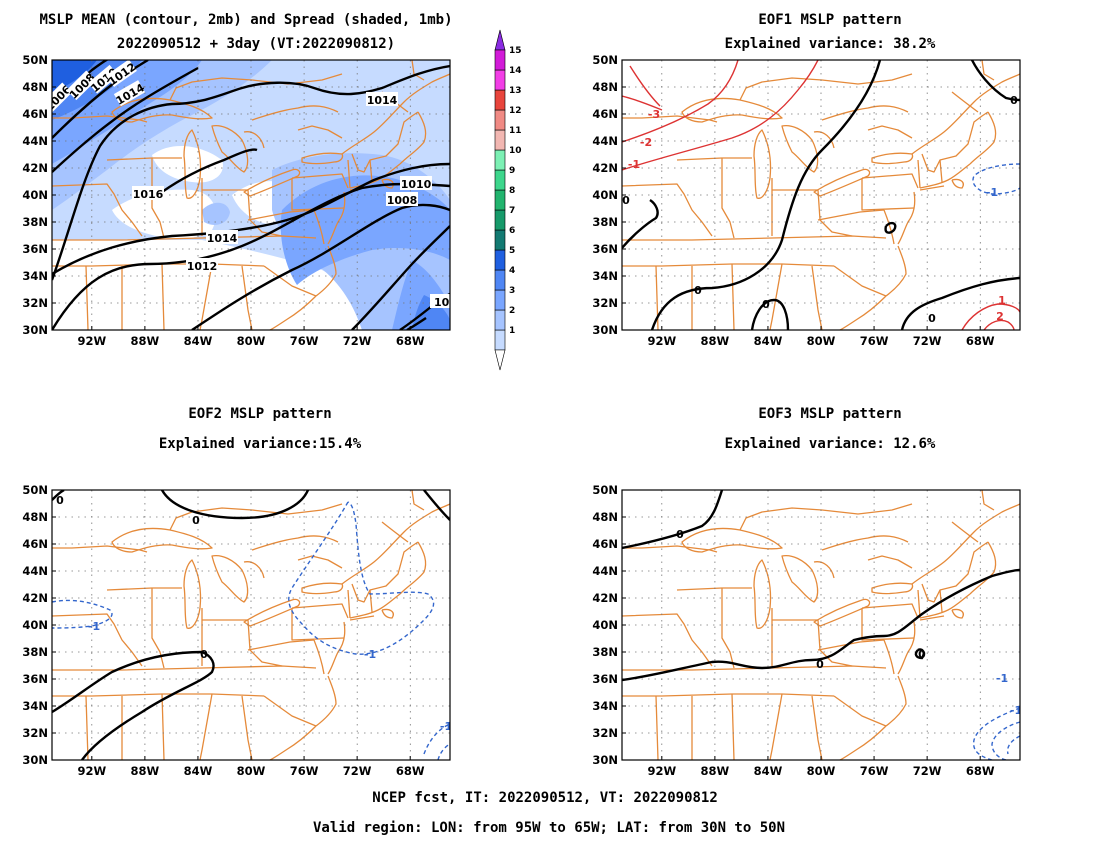  I want to click on mean-contour-label: 1006, so click(449, 302).